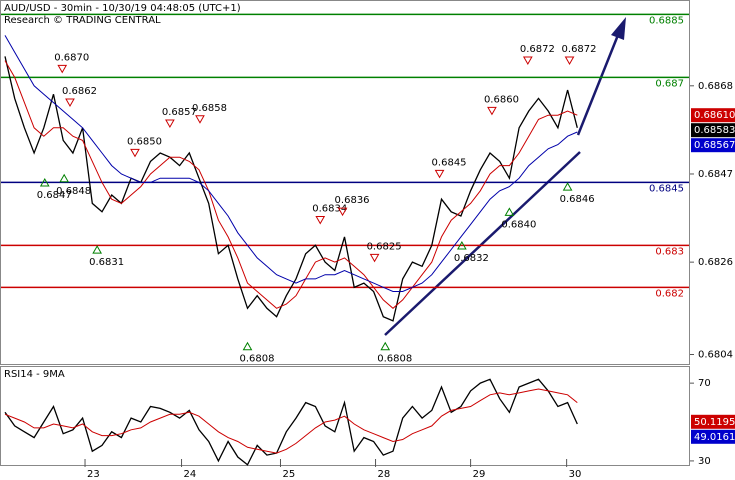  I want to click on pivot-label: 0.6848, so click(73, 191).